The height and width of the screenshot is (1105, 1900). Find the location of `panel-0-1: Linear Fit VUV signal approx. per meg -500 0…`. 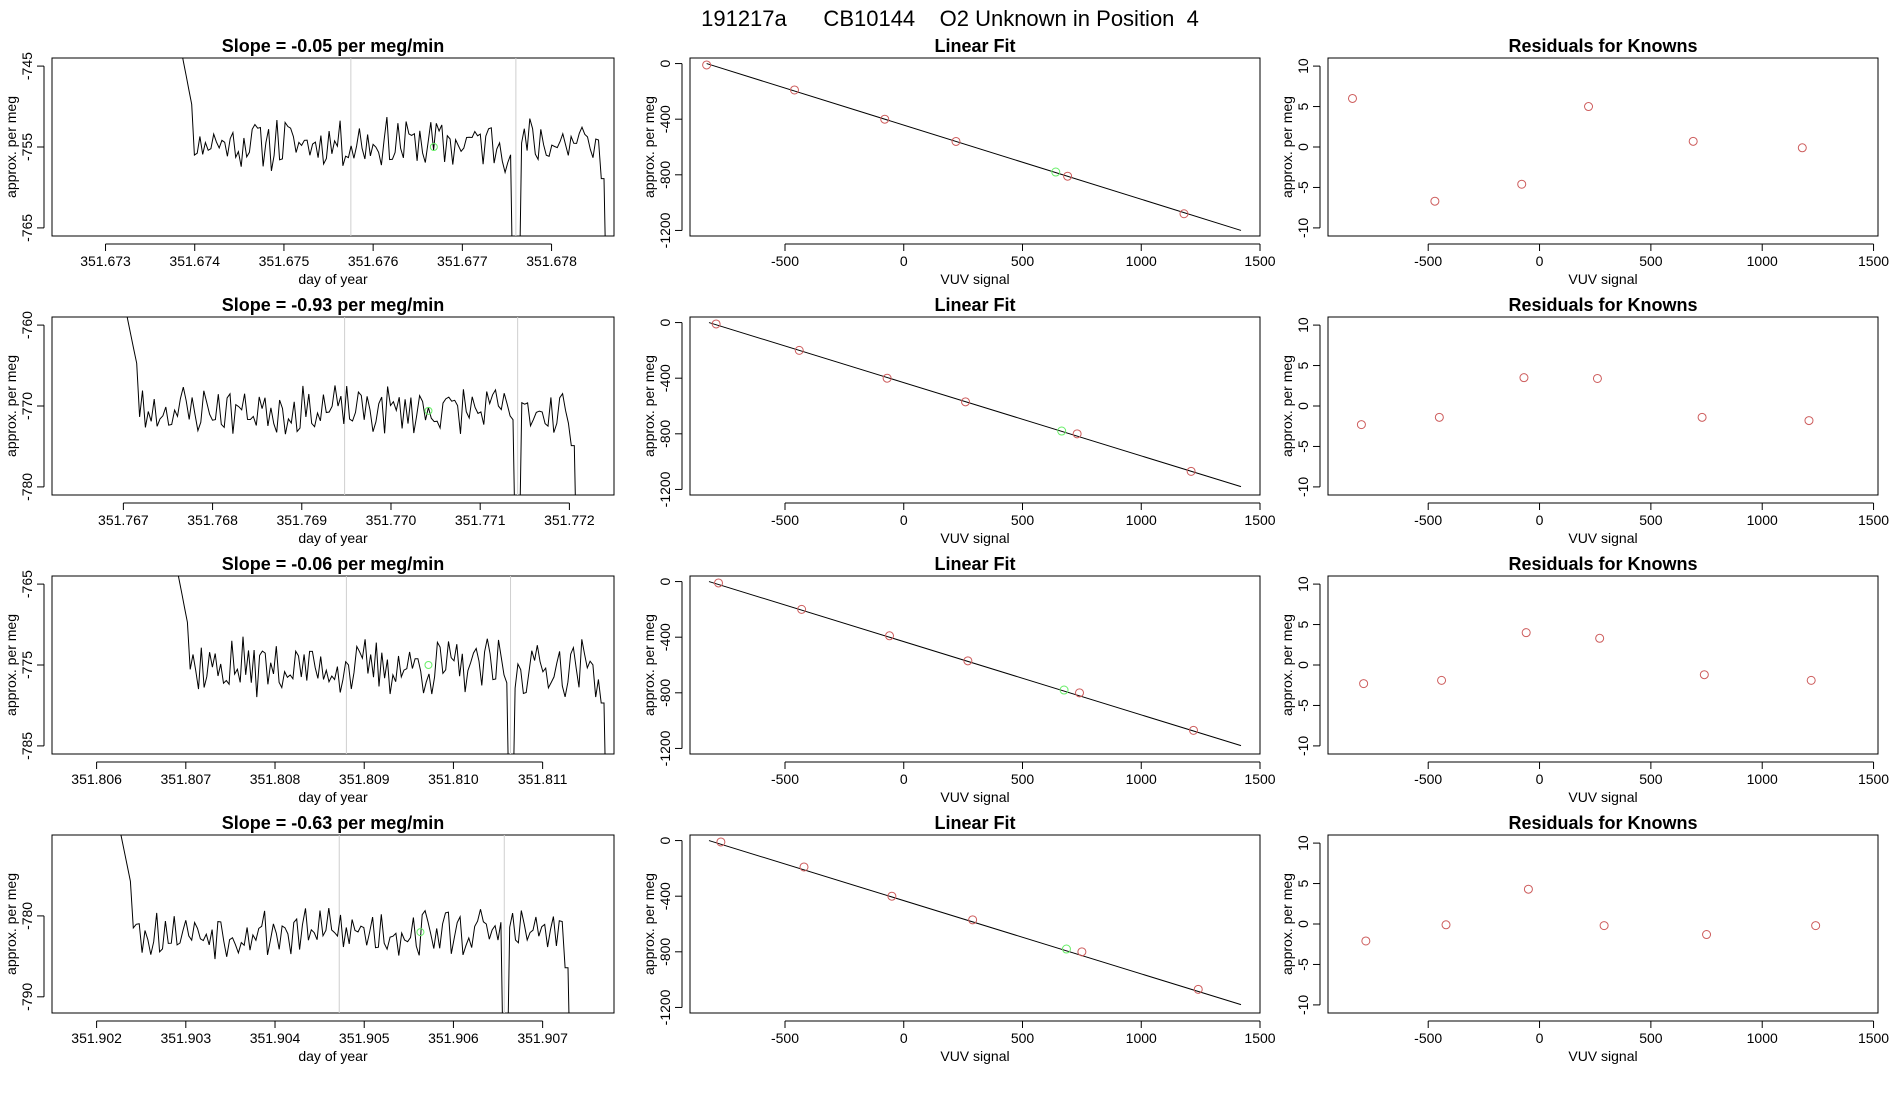

panel-0-1: Linear Fit VUV signal approx. per meg -500 0… is located at coordinates (958, 161).